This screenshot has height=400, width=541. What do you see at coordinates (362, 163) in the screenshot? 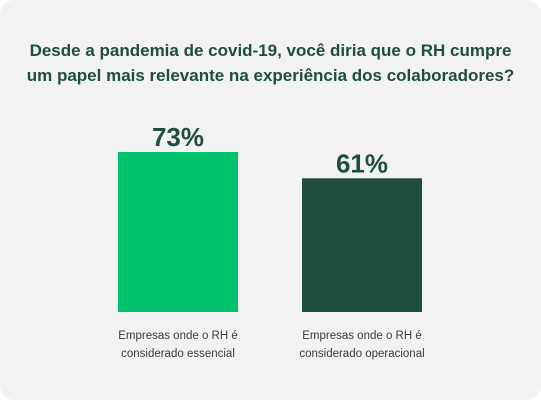
I see `bar-value-label-2: 61%` at bounding box center [362, 163].